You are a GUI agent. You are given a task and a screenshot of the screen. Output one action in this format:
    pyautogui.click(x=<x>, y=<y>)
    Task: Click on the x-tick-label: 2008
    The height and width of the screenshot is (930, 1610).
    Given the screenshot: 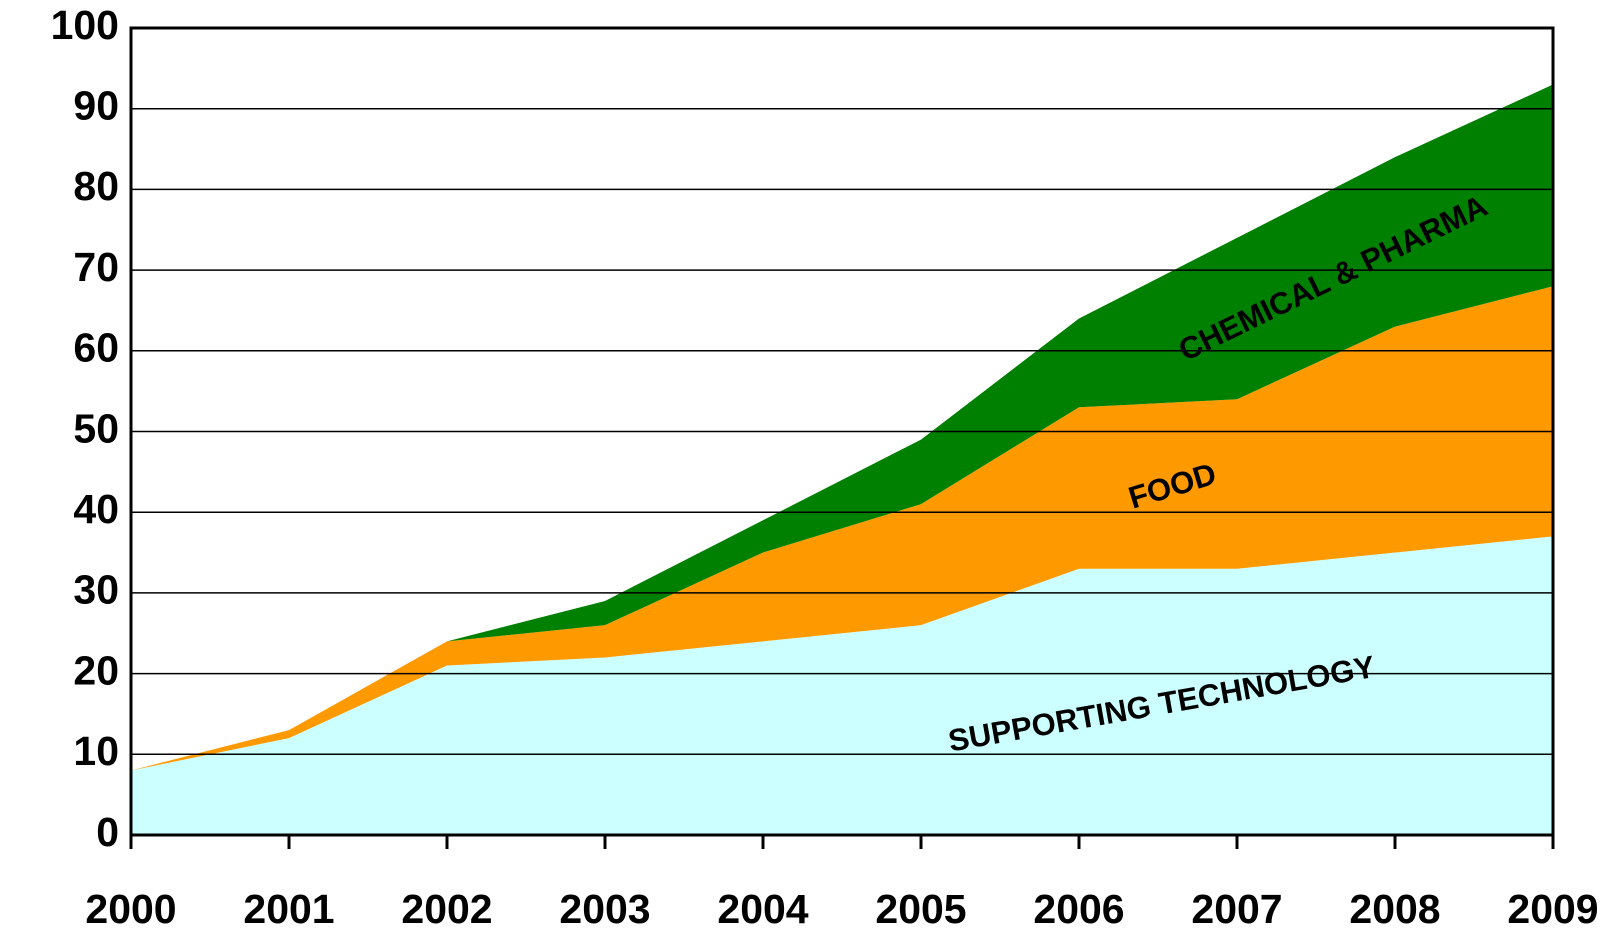 What is the action you would take?
    pyautogui.click(x=1394, y=908)
    